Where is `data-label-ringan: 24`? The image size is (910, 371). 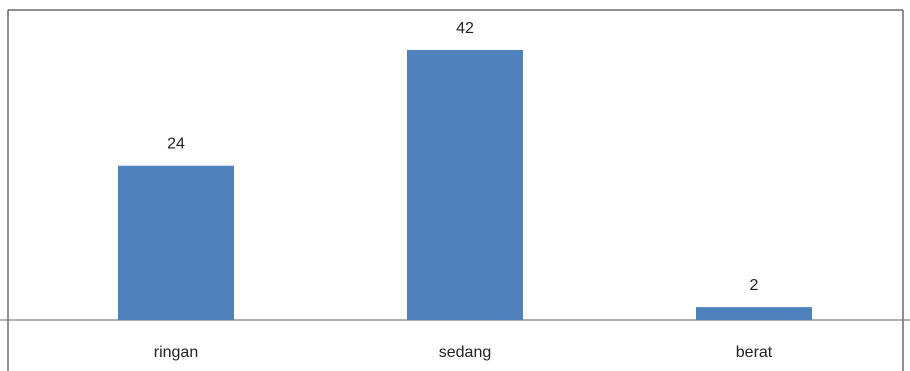 data-label-ringan: 24 is located at coordinates (176, 144).